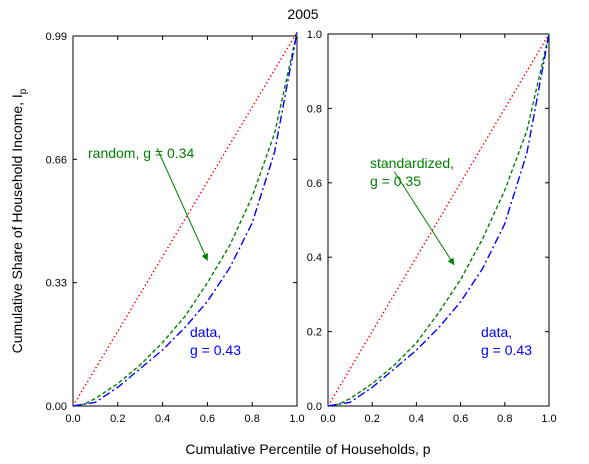  I want to click on annotation-label: random, g = 0.34, so click(141, 153).